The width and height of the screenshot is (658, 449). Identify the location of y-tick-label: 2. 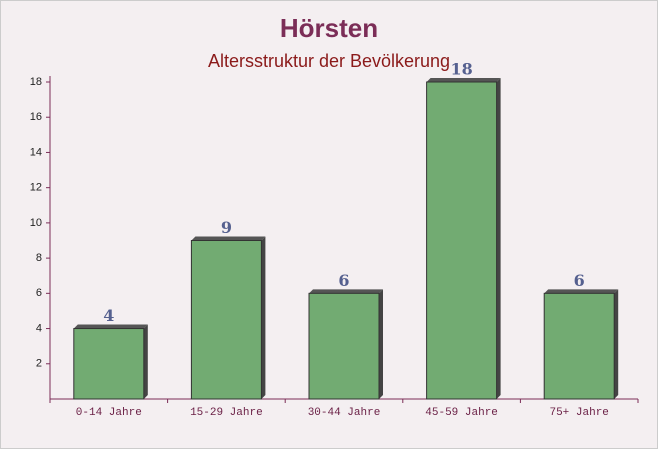
(39, 364).